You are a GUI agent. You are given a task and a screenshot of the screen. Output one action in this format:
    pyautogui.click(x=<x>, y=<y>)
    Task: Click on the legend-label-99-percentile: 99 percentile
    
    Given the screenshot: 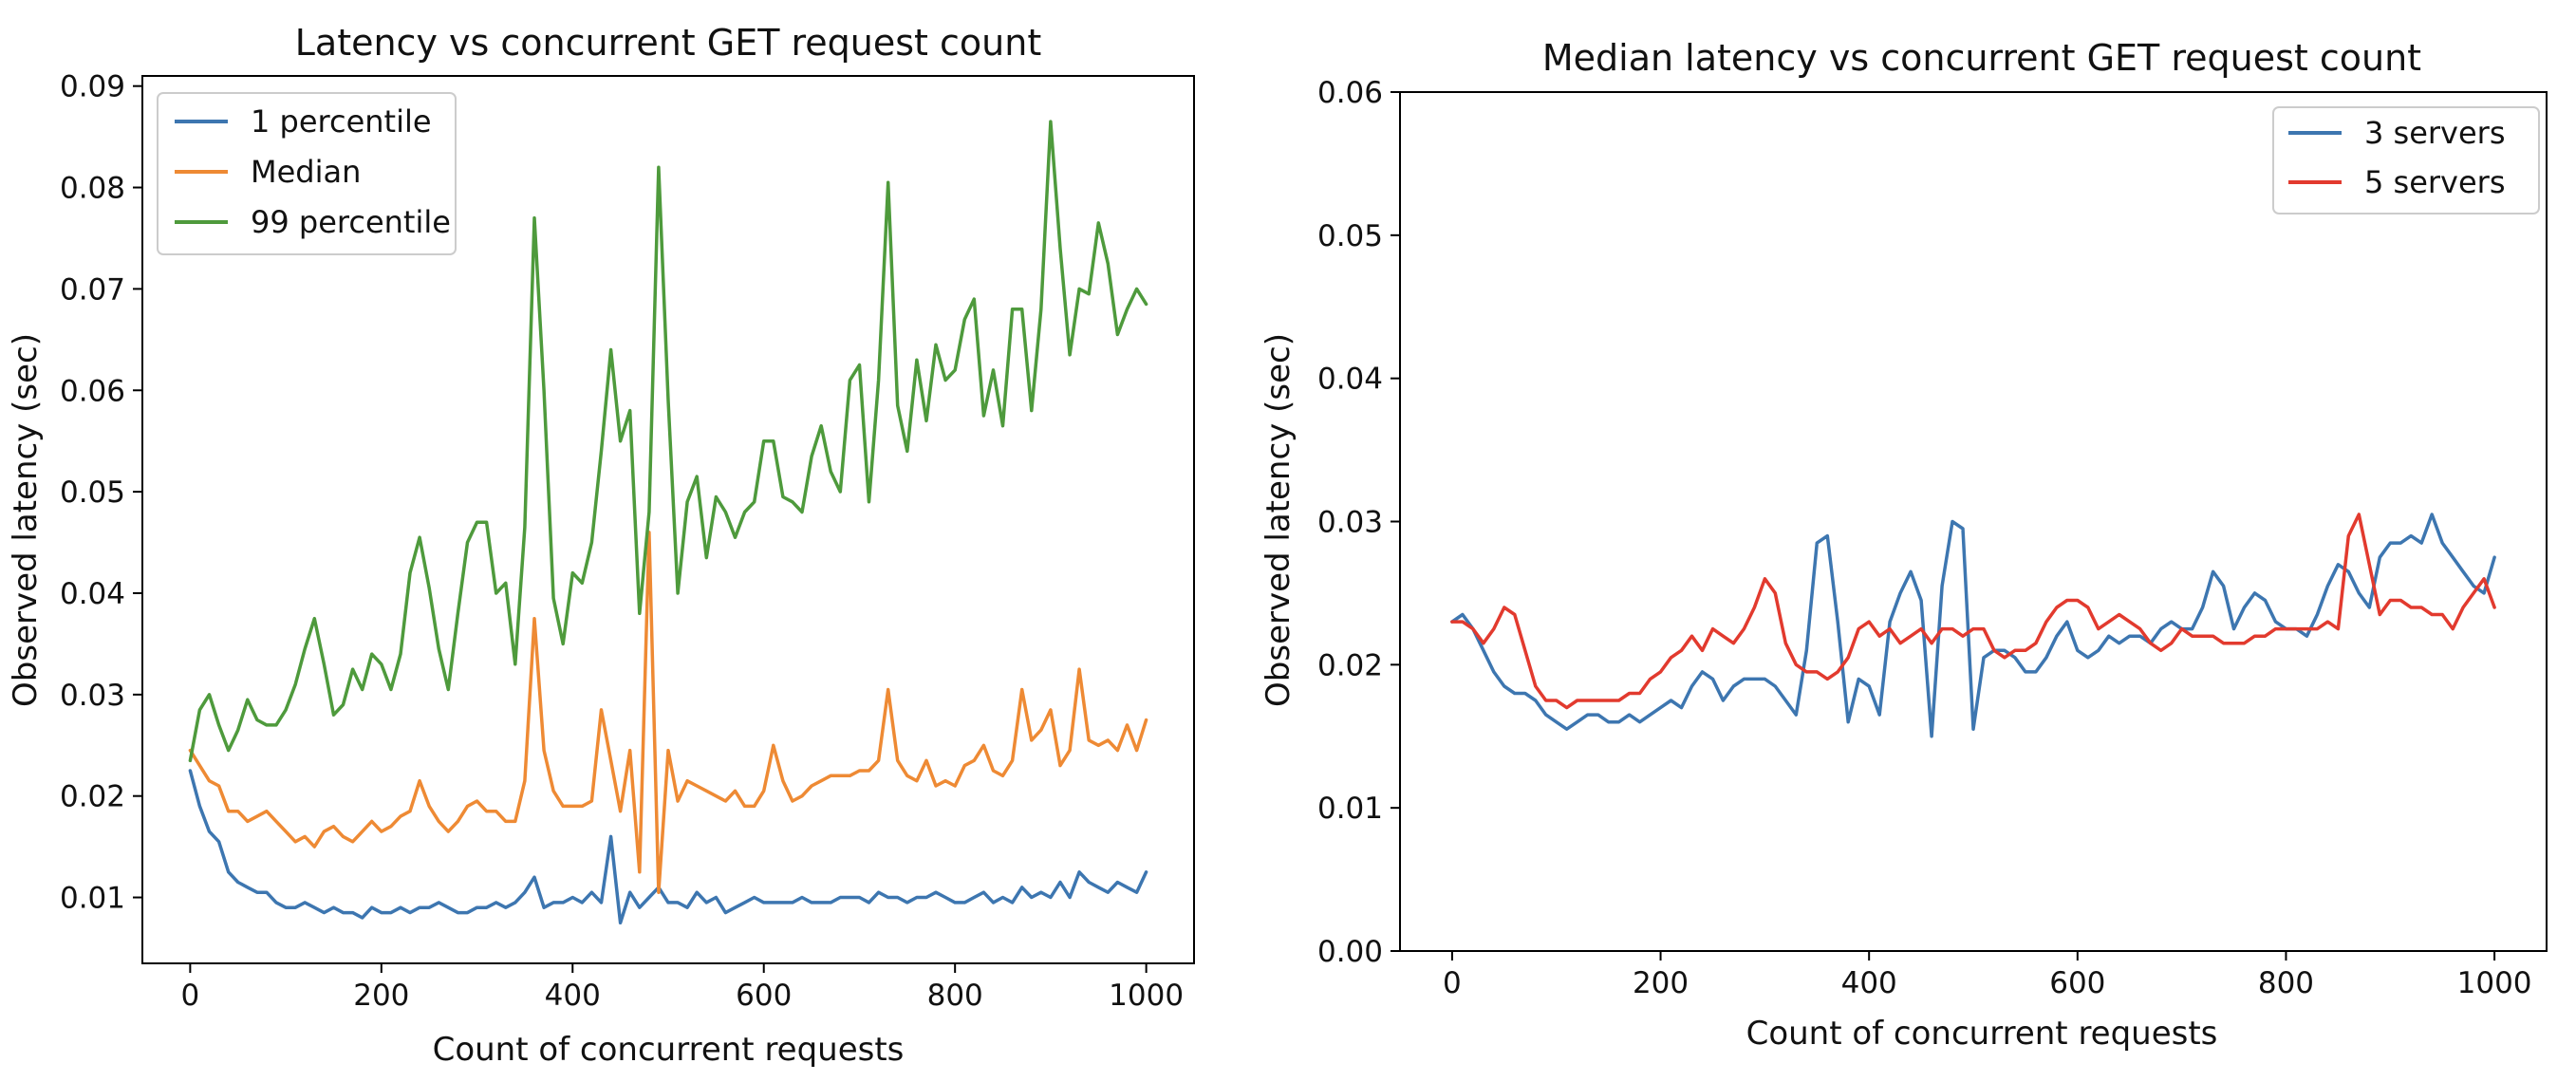 What is the action you would take?
    pyautogui.click(x=351, y=222)
    